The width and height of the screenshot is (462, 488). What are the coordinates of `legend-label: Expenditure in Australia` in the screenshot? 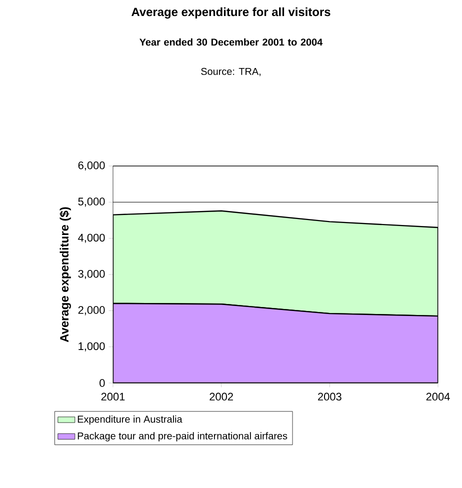 It's located at (130, 420).